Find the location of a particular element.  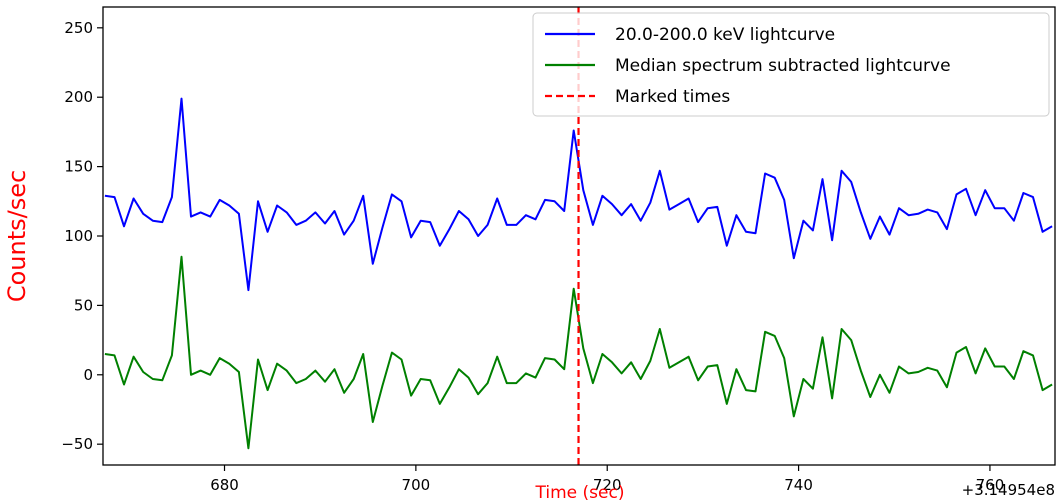

legend-label-3: Marked times is located at coordinates (672, 97).